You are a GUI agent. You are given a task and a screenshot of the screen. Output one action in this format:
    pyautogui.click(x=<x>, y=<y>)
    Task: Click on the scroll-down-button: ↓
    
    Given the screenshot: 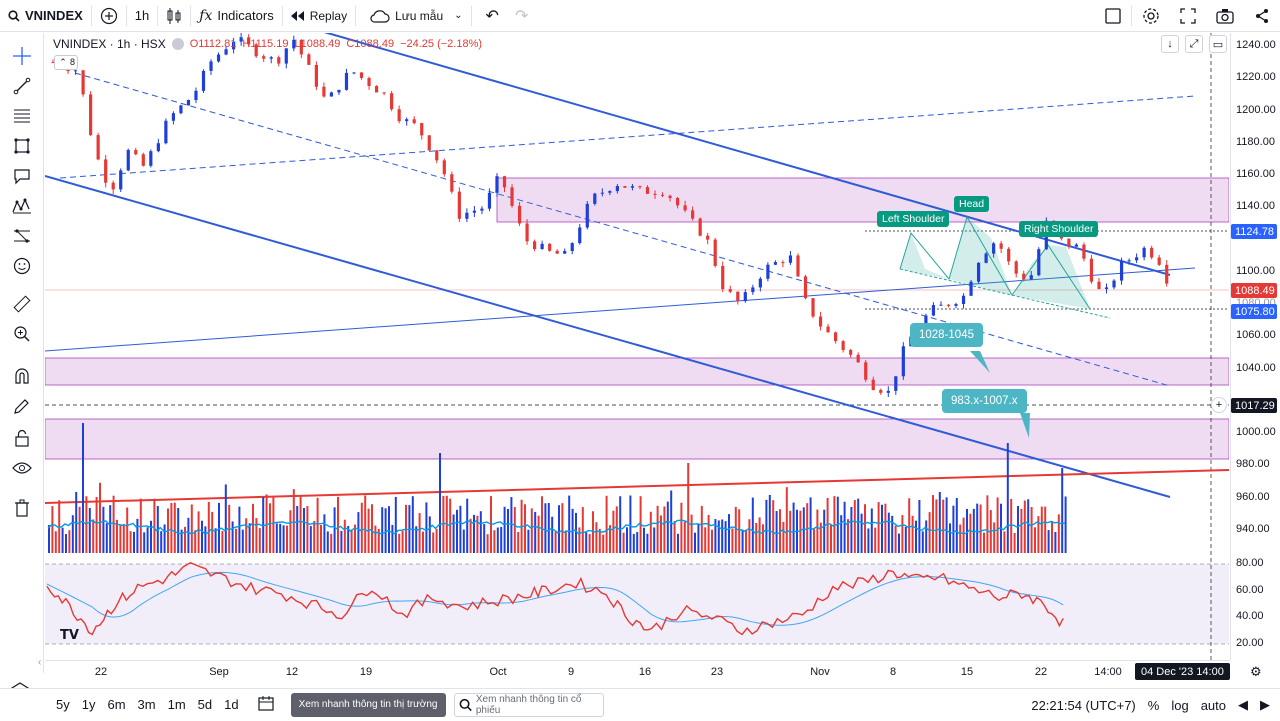 What is the action you would take?
    pyautogui.click(x=1170, y=44)
    